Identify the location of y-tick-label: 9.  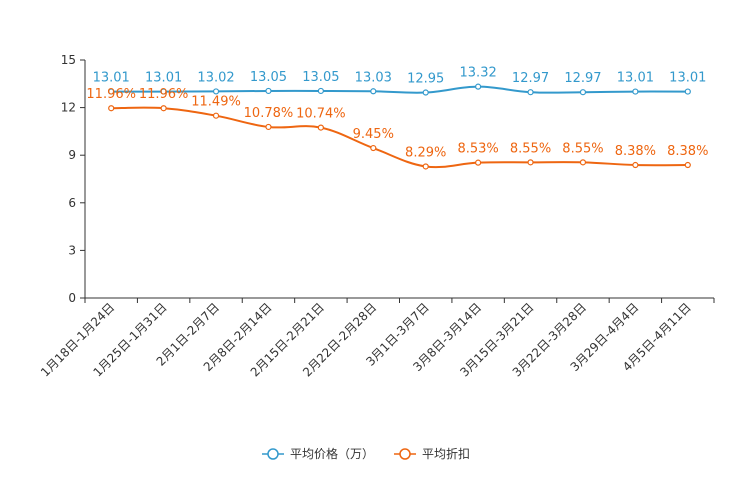
(72, 155).